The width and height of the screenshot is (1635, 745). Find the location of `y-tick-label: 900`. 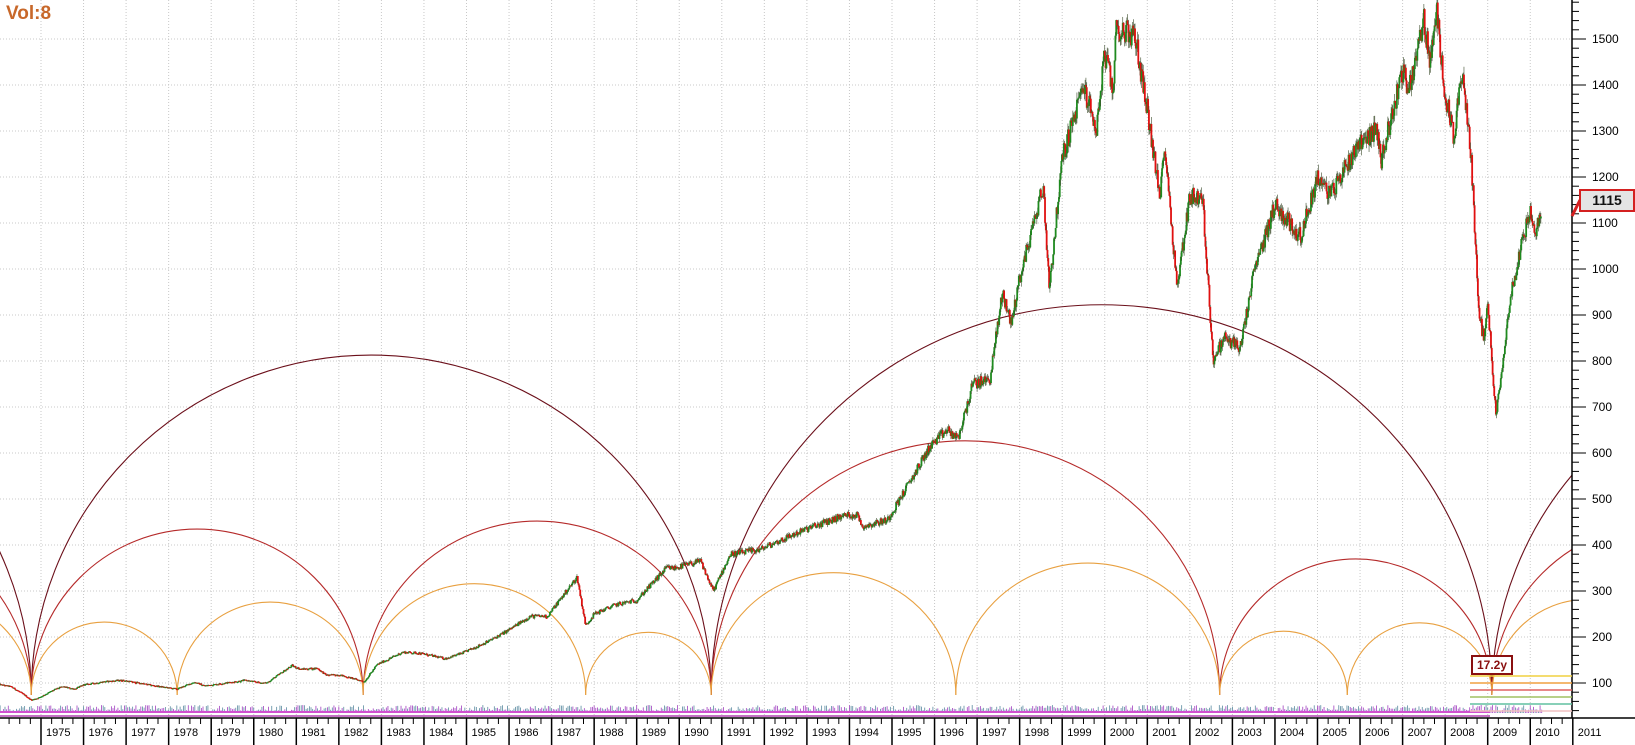

y-tick-label: 900 is located at coordinates (1602, 315).